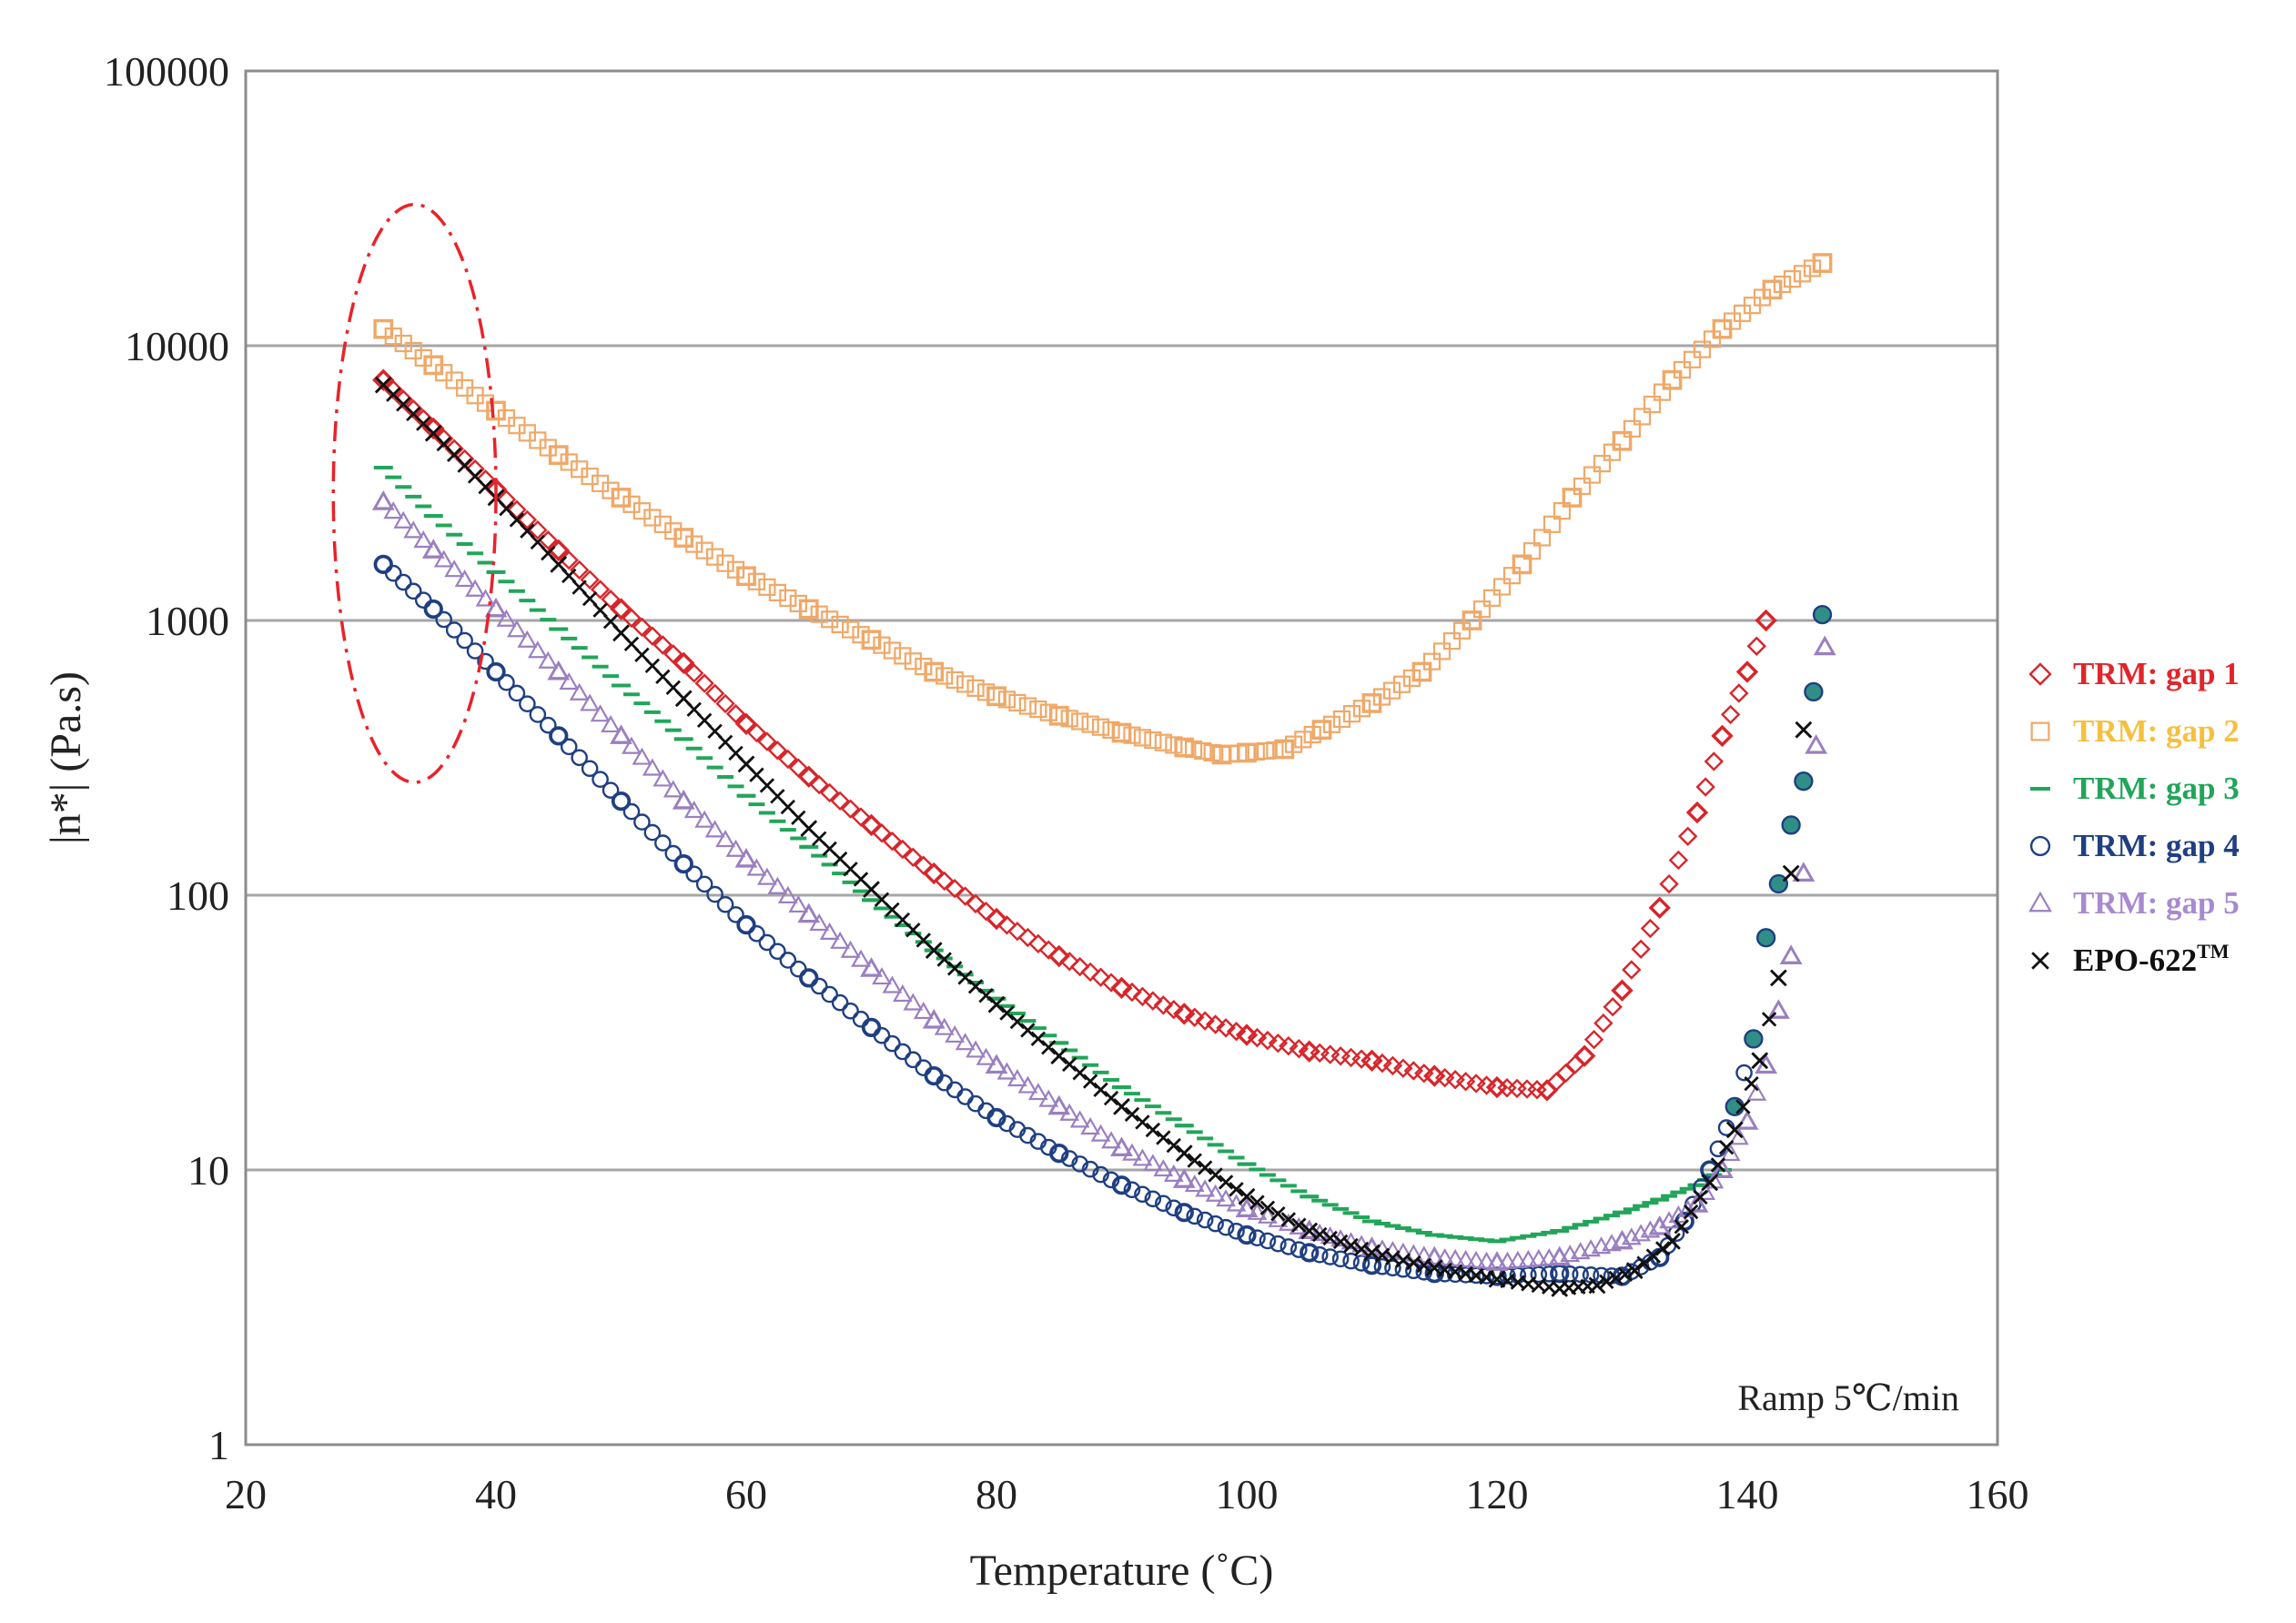  What do you see at coordinates (2157, 789) in the screenshot?
I see `legend-label: TRM: gap 3` at bounding box center [2157, 789].